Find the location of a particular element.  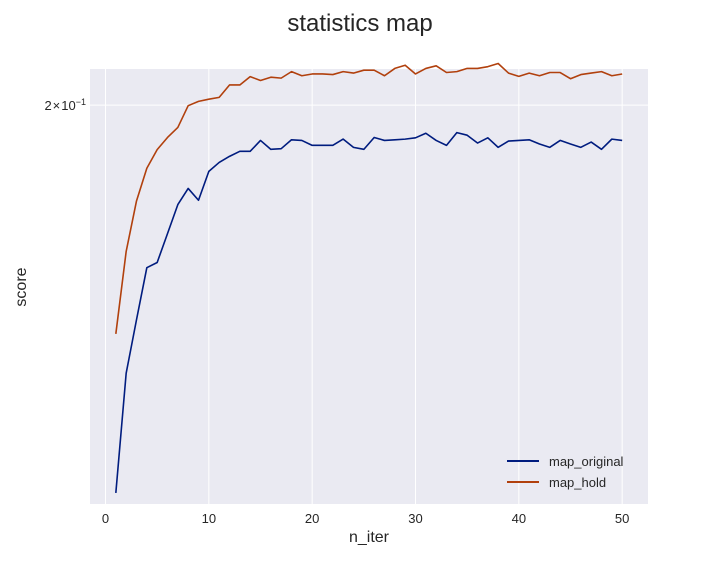

x-tick-labels: 0 10 20 30 40 50 is located at coordinates (366, 518).